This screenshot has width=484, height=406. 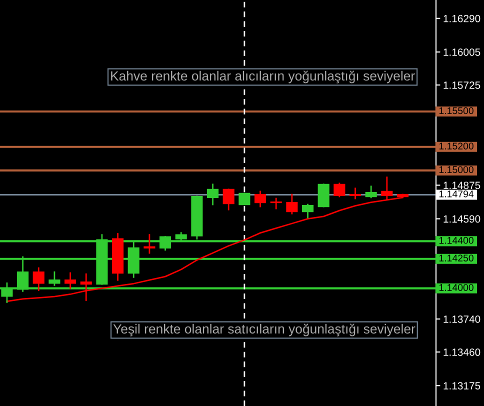 I want to click on ref-line-label: 1.14000, so click(x=456, y=287).